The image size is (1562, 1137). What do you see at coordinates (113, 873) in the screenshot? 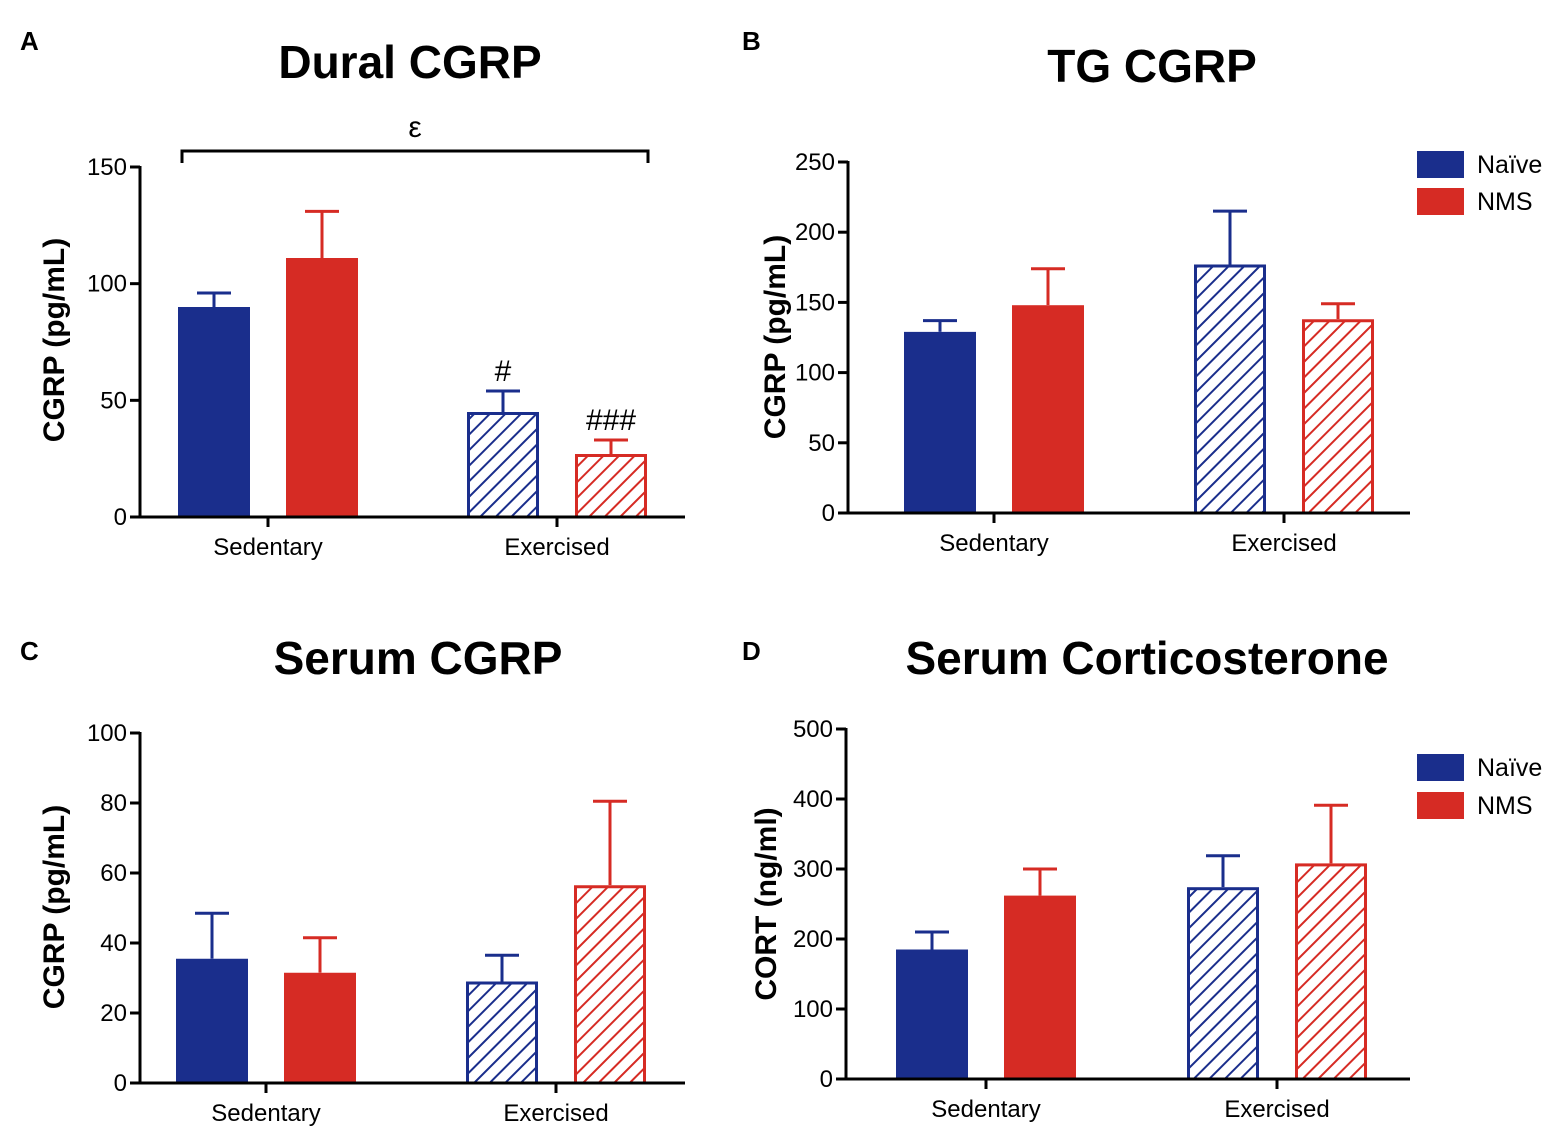
I see `y-tick-label: 60` at bounding box center [113, 873].